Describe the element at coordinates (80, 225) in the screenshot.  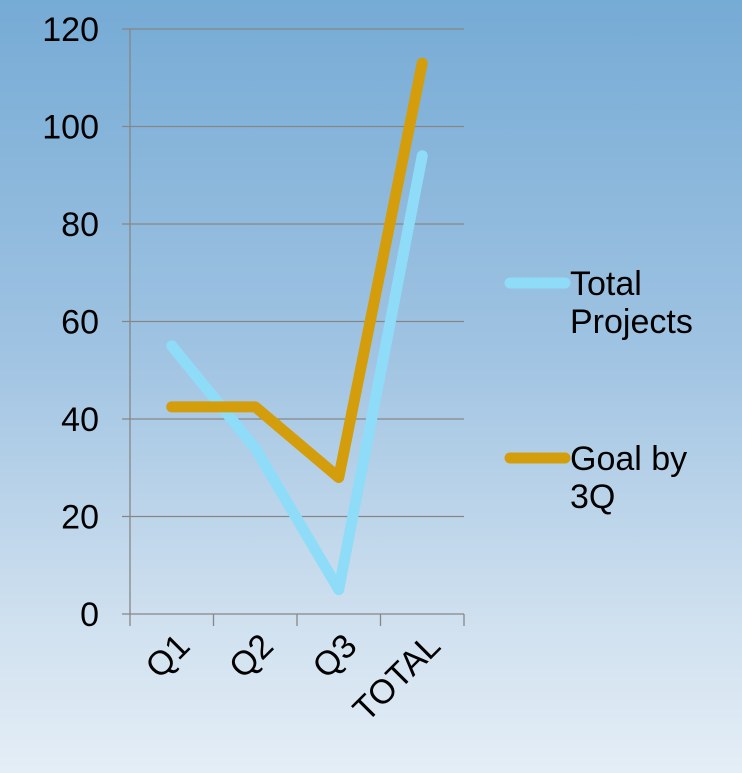
I see `y-tick-label: 80` at that location.